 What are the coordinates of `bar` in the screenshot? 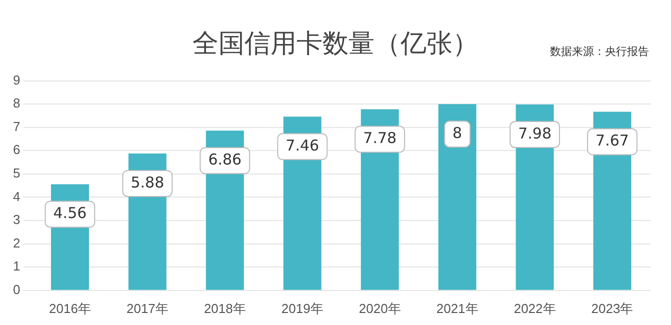 It's located at (457, 197).